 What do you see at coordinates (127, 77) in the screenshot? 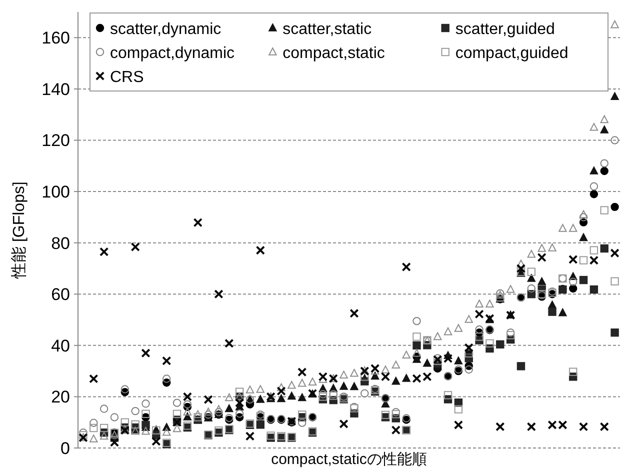
I see `legend-label: CRS` at bounding box center [127, 77].